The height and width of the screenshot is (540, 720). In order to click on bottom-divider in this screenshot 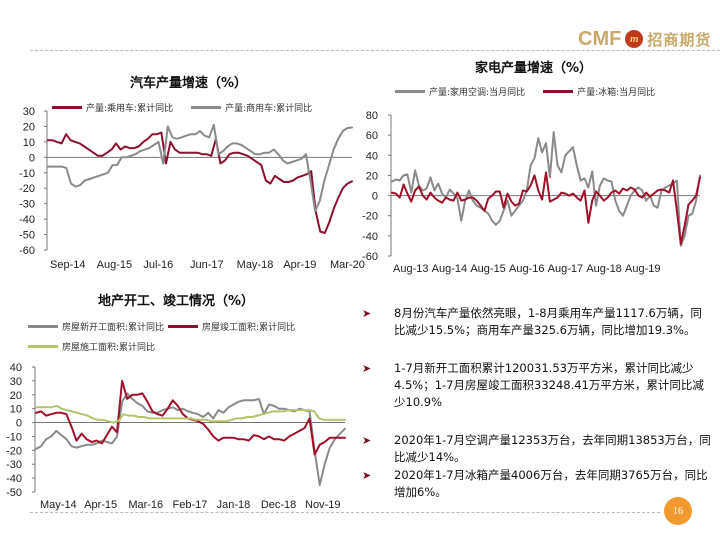, I will do `click(345, 512)`.